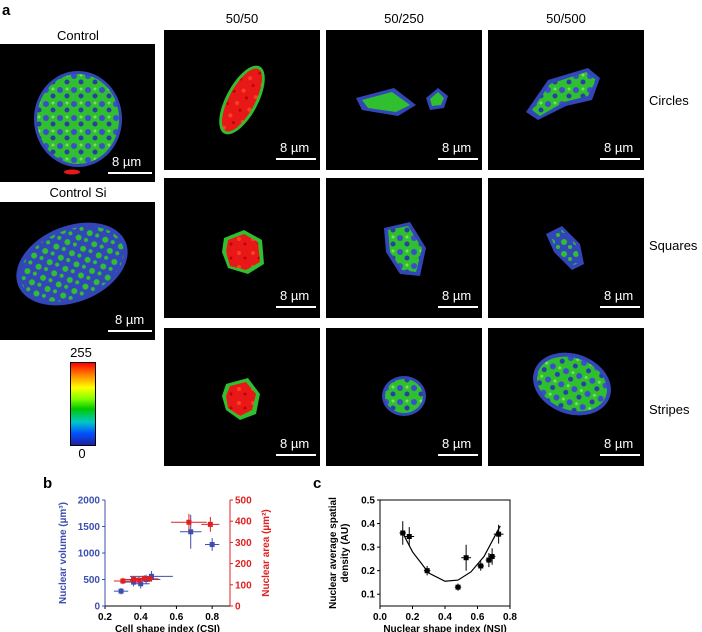  What do you see at coordinates (339, 553) in the screenshot?
I see `y-axis-title: Nuclear average spatialdensity (AU)` at bounding box center [339, 553].